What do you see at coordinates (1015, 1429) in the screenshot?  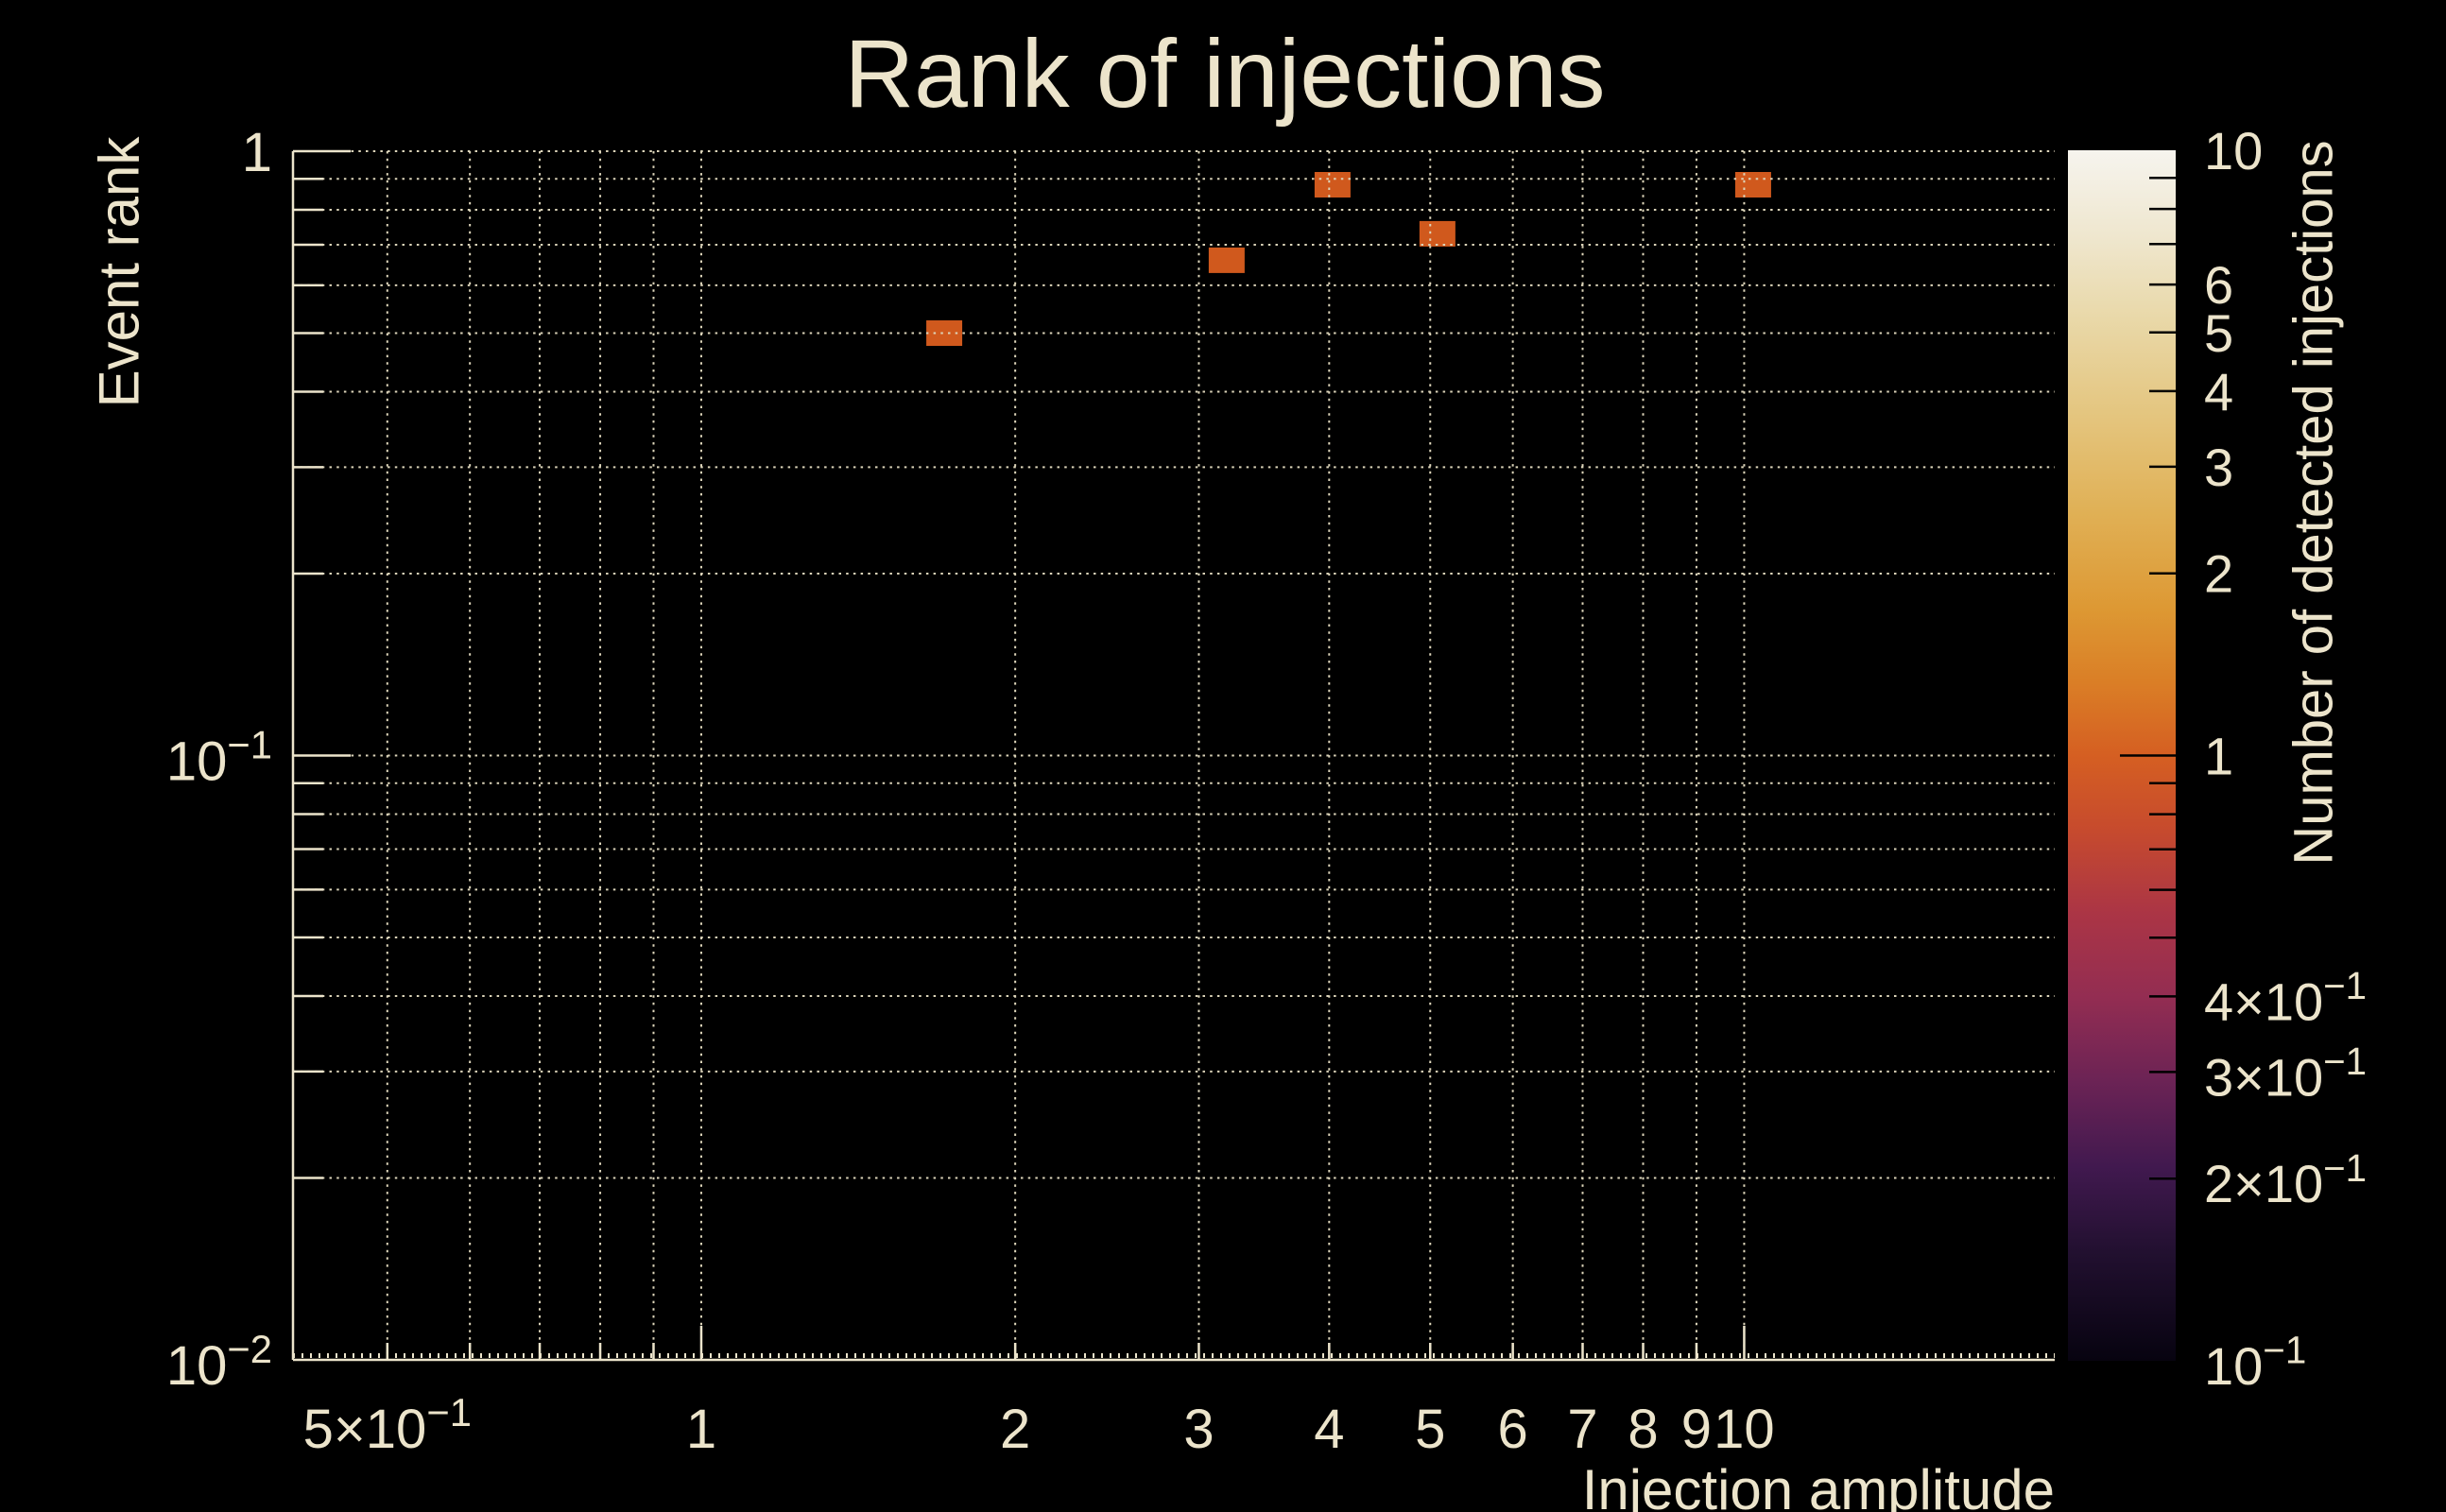 I see `x-tick-label: 2` at bounding box center [1015, 1429].